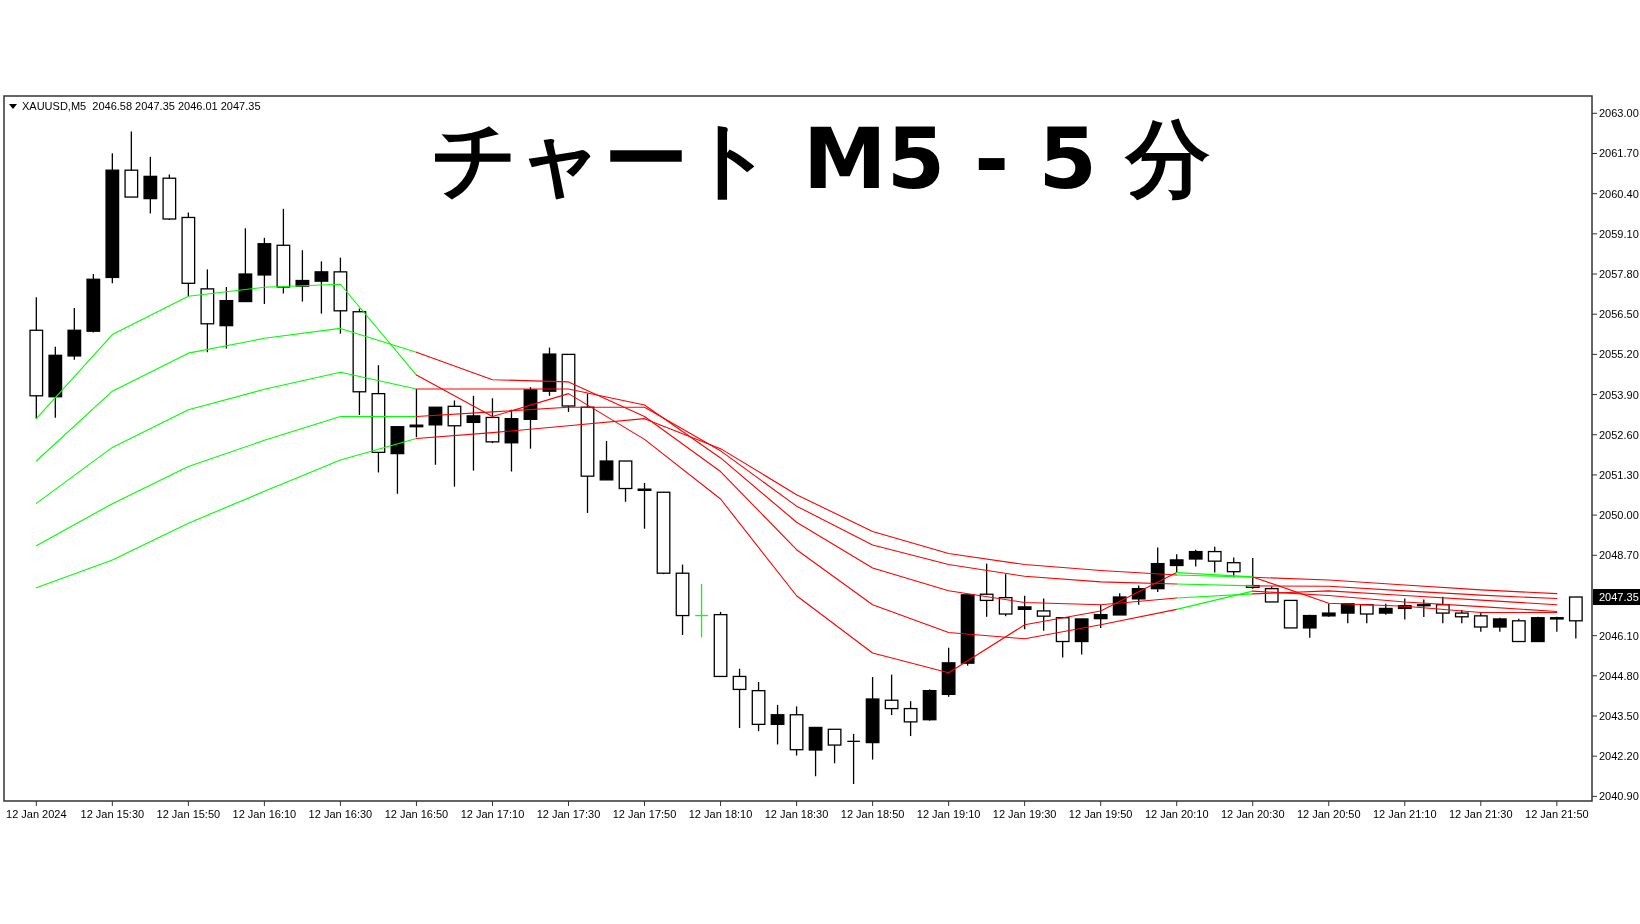 Image resolution: width=1640 pixels, height=924 pixels. What do you see at coordinates (1619, 515) in the screenshot?
I see `y-tick-label: 2050.00` at bounding box center [1619, 515].